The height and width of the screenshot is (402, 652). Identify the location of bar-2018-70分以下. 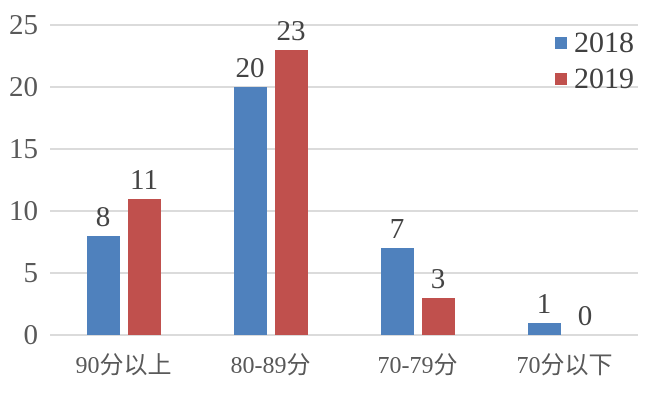
(544, 328).